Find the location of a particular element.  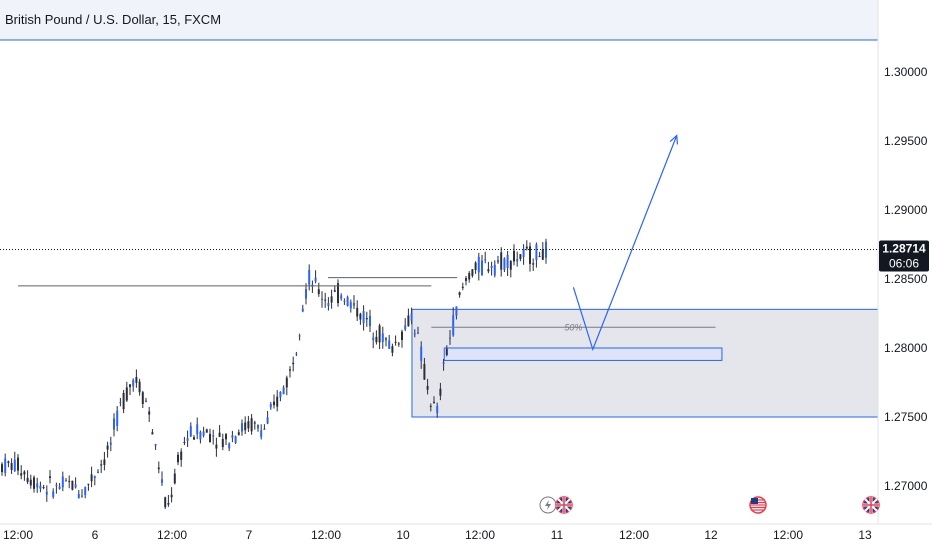

demand-zone is located at coordinates (645, 363).